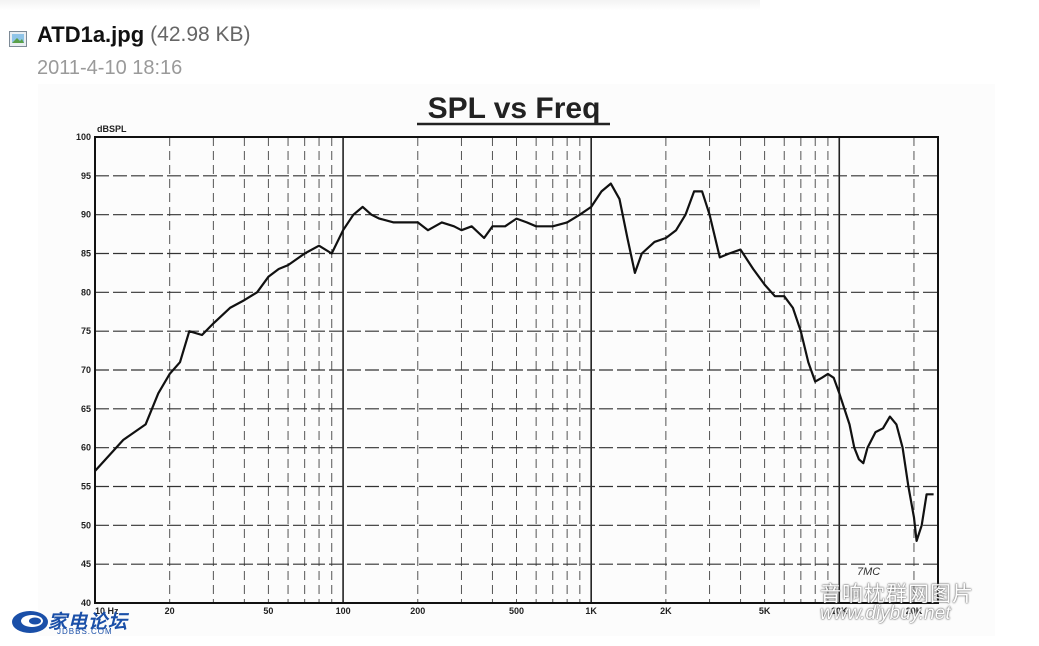  Describe the element at coordinates (88, 622) in the screenshot. I see `logo-left-text: 家电论坛` at that location.